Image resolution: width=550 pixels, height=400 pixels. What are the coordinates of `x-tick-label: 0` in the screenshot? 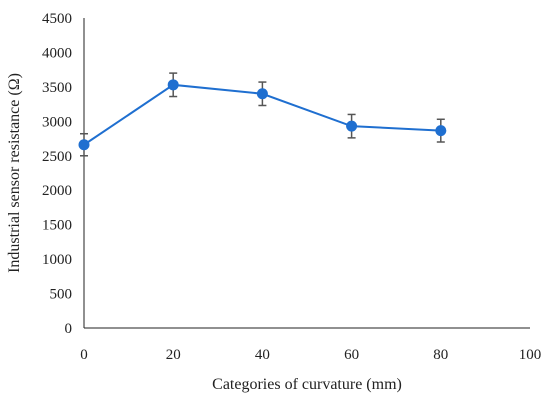 It's located at (84, 355).